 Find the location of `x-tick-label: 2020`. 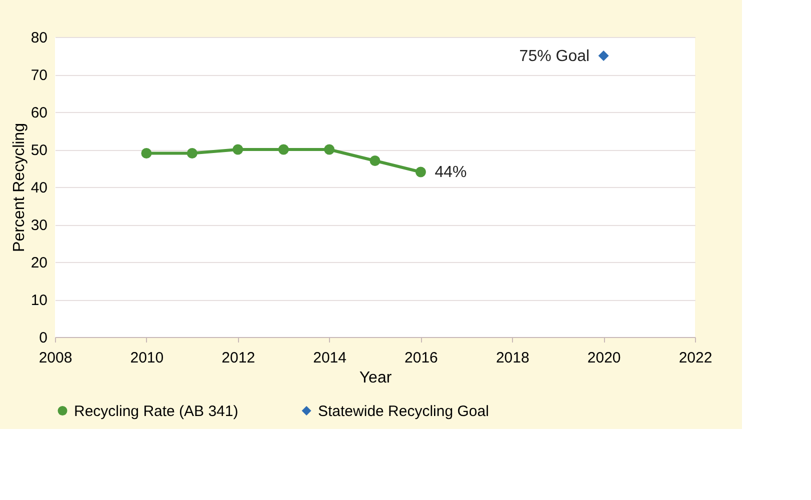

x-tick-label: 2020 is located at coordinates (604, 358).